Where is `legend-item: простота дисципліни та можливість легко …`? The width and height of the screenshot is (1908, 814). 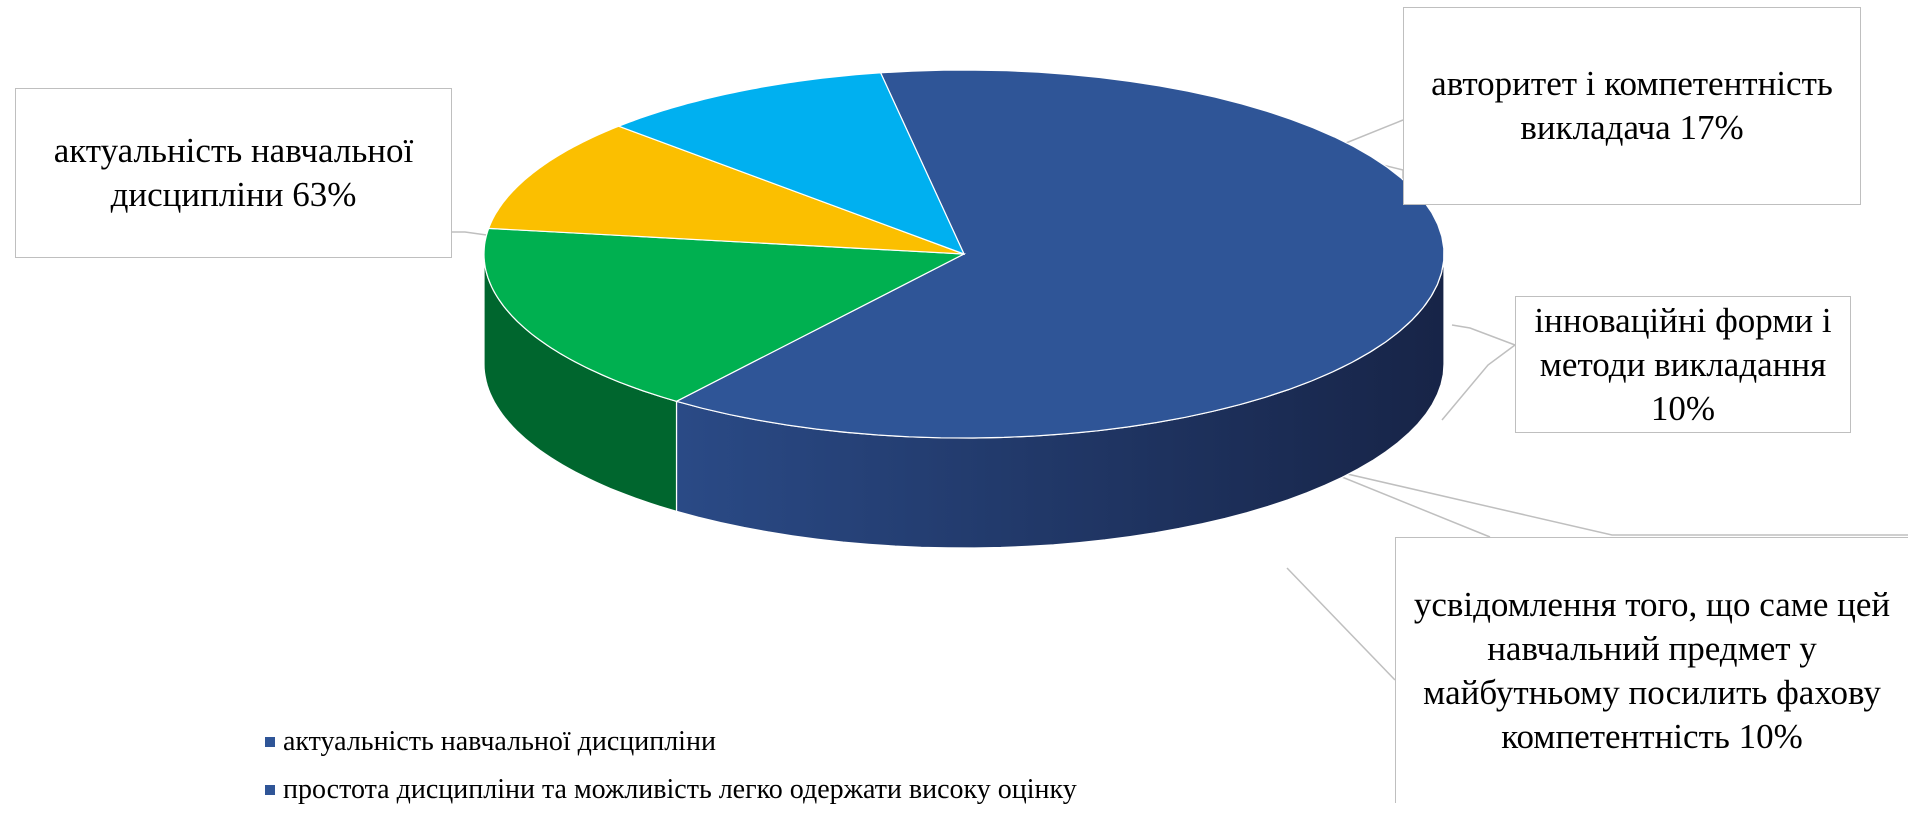
legend-item: простота дисципліни та можливість легко … is located at coordinates (671, 790).